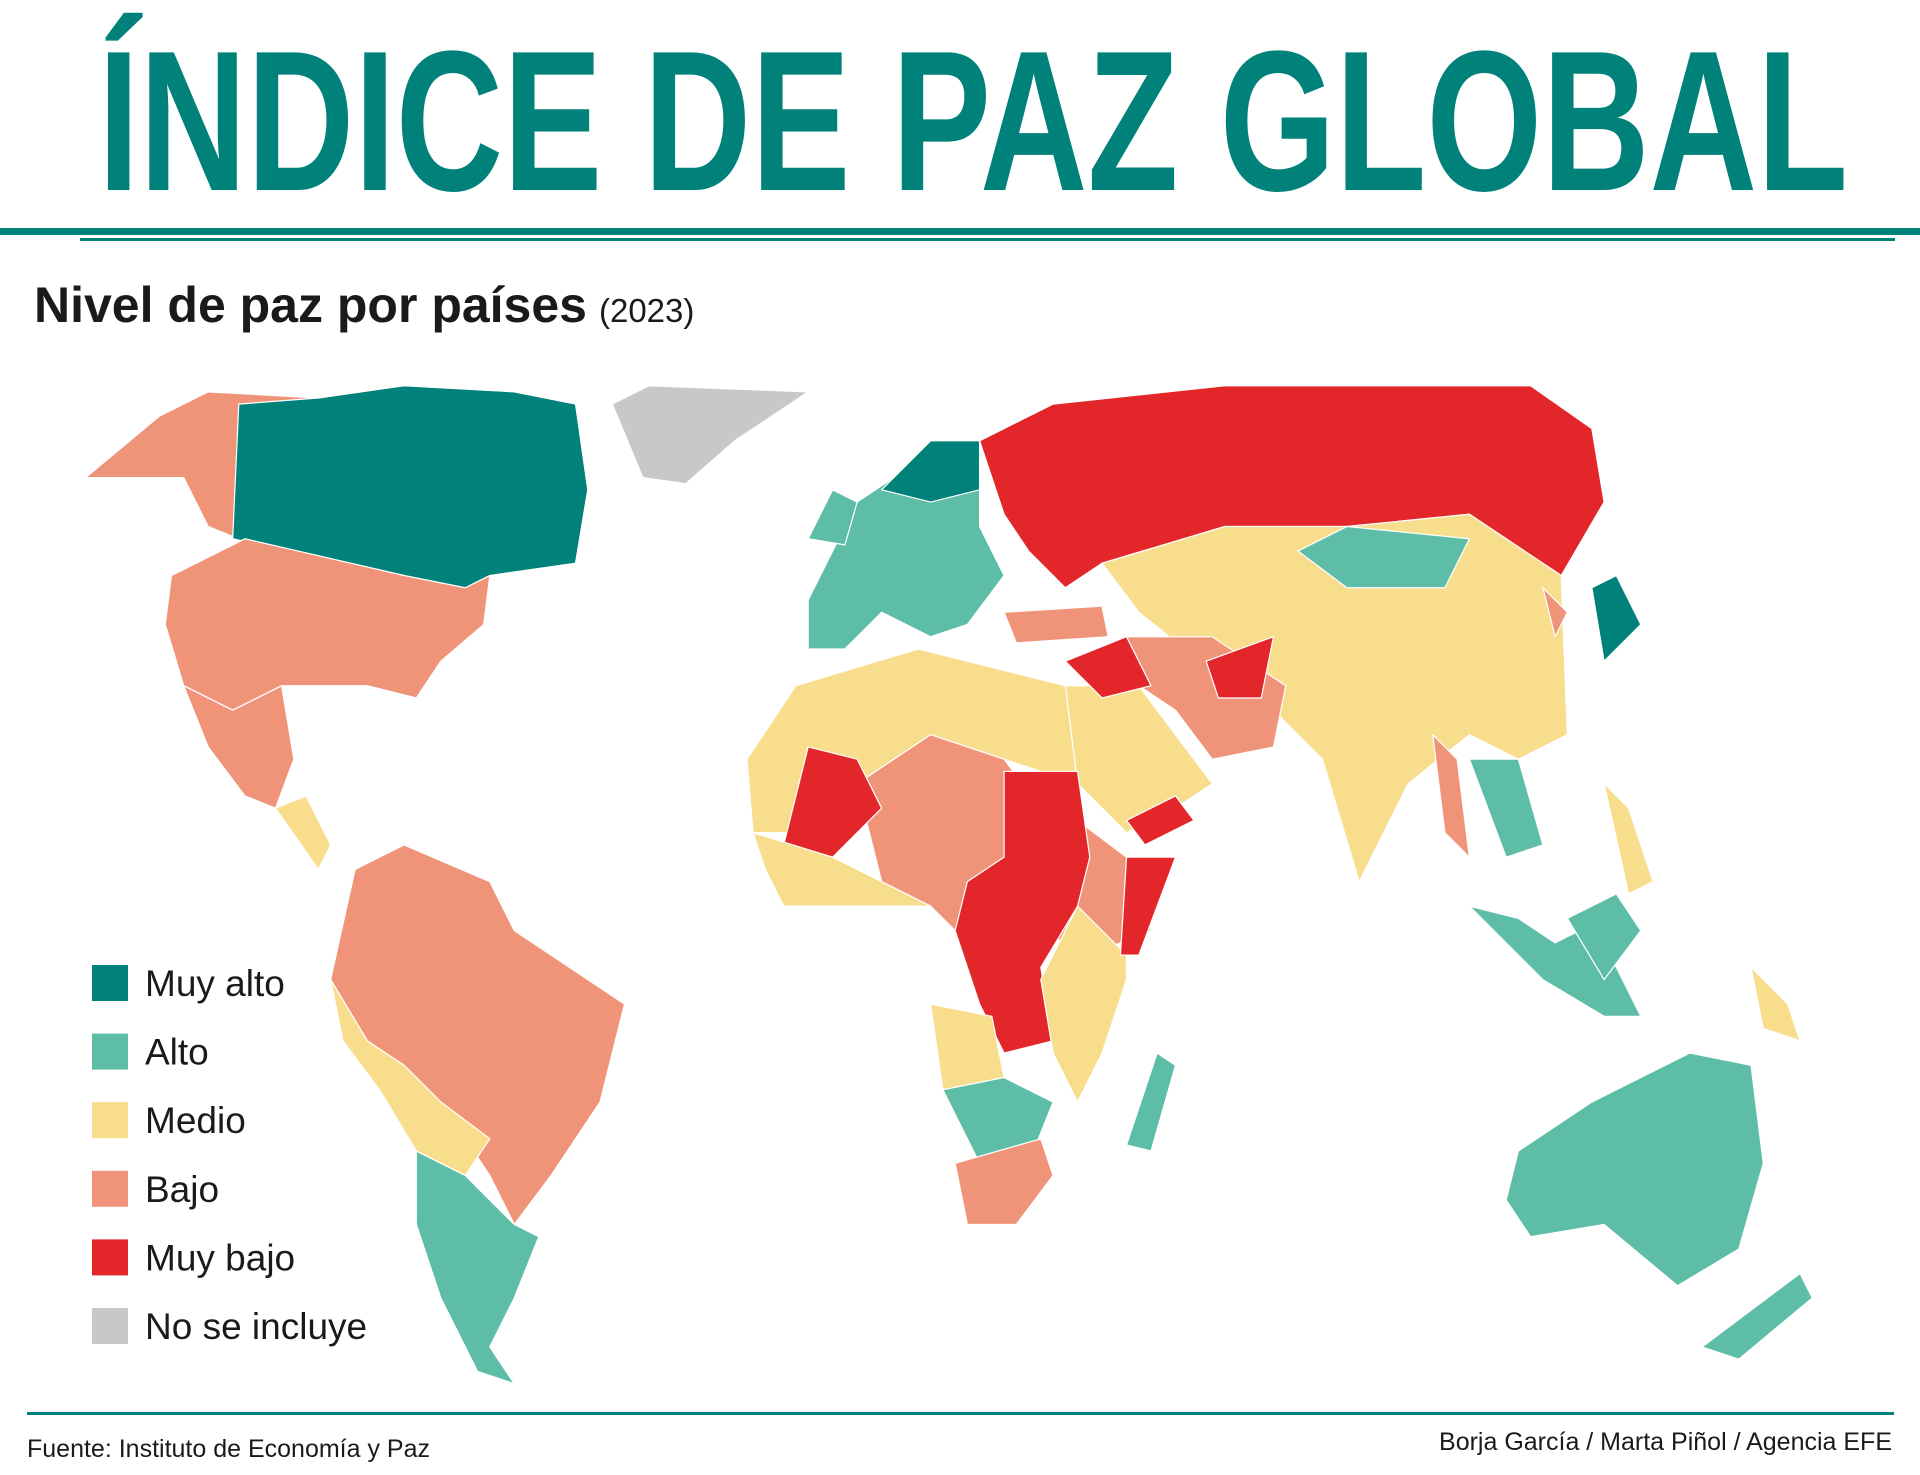 The height and width of the screenshot is (1475, 1920). Describe the element at coordinates (310, 305) in the screenshot. I see `subtitle-text: Nivel de paz por países` at that location.